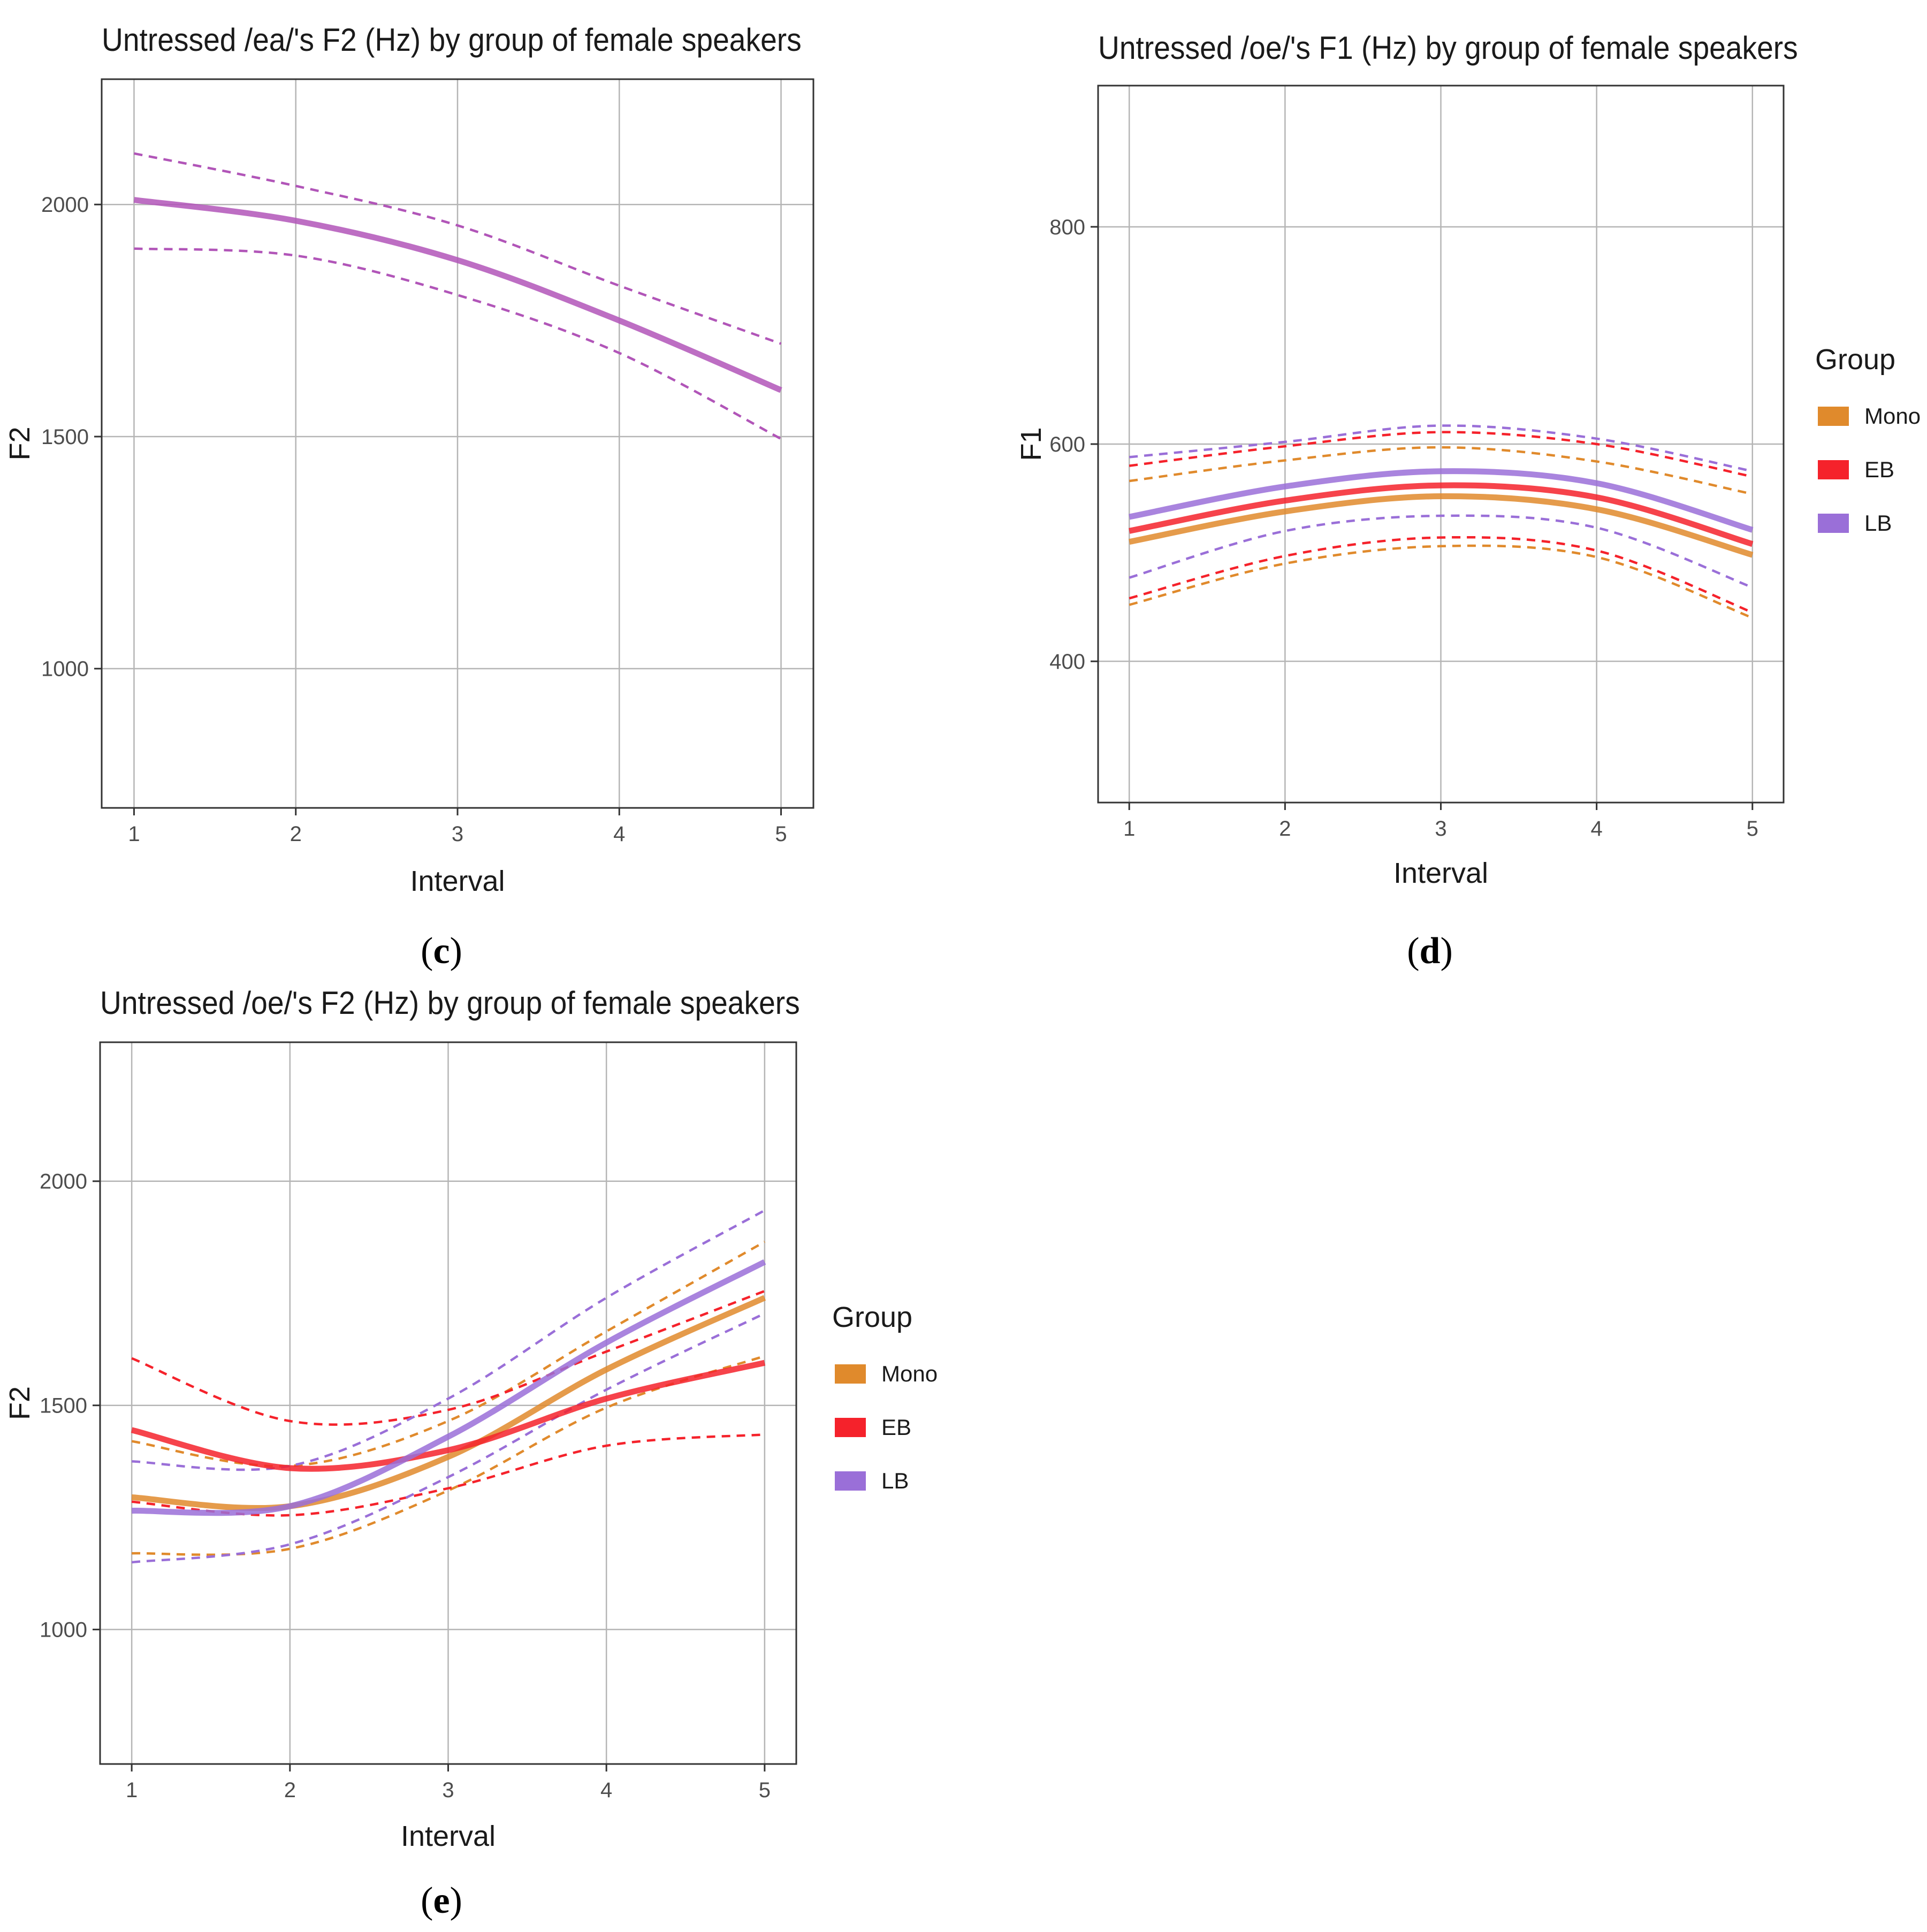 Image resolution: width=1927 pixels, height=1932 pixels. I want to click on chart-c-y-tick-label: 1000, so click(65, 669).